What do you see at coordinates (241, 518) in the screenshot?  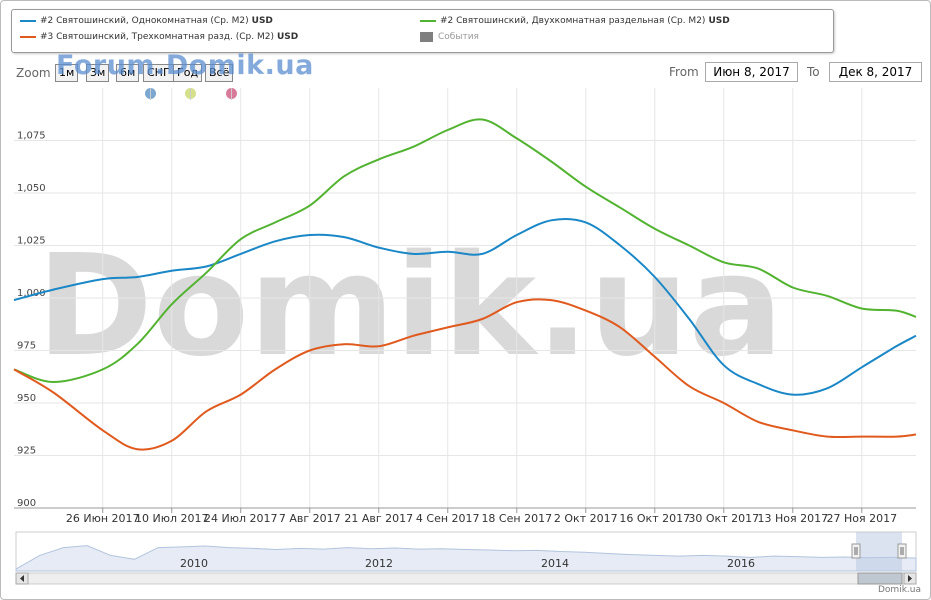 I see `x-tick-label: 24 Июл 2017` at bounding box center [241, 518].